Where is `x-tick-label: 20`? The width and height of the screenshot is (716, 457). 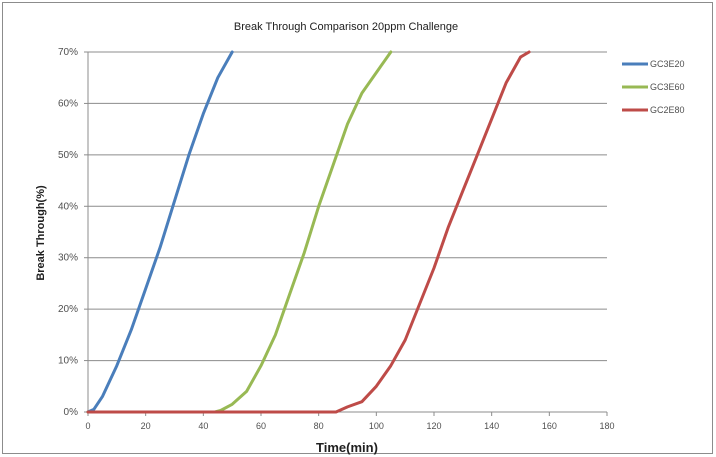 x-tick-label: 20 is located at coordinates (146, 426).